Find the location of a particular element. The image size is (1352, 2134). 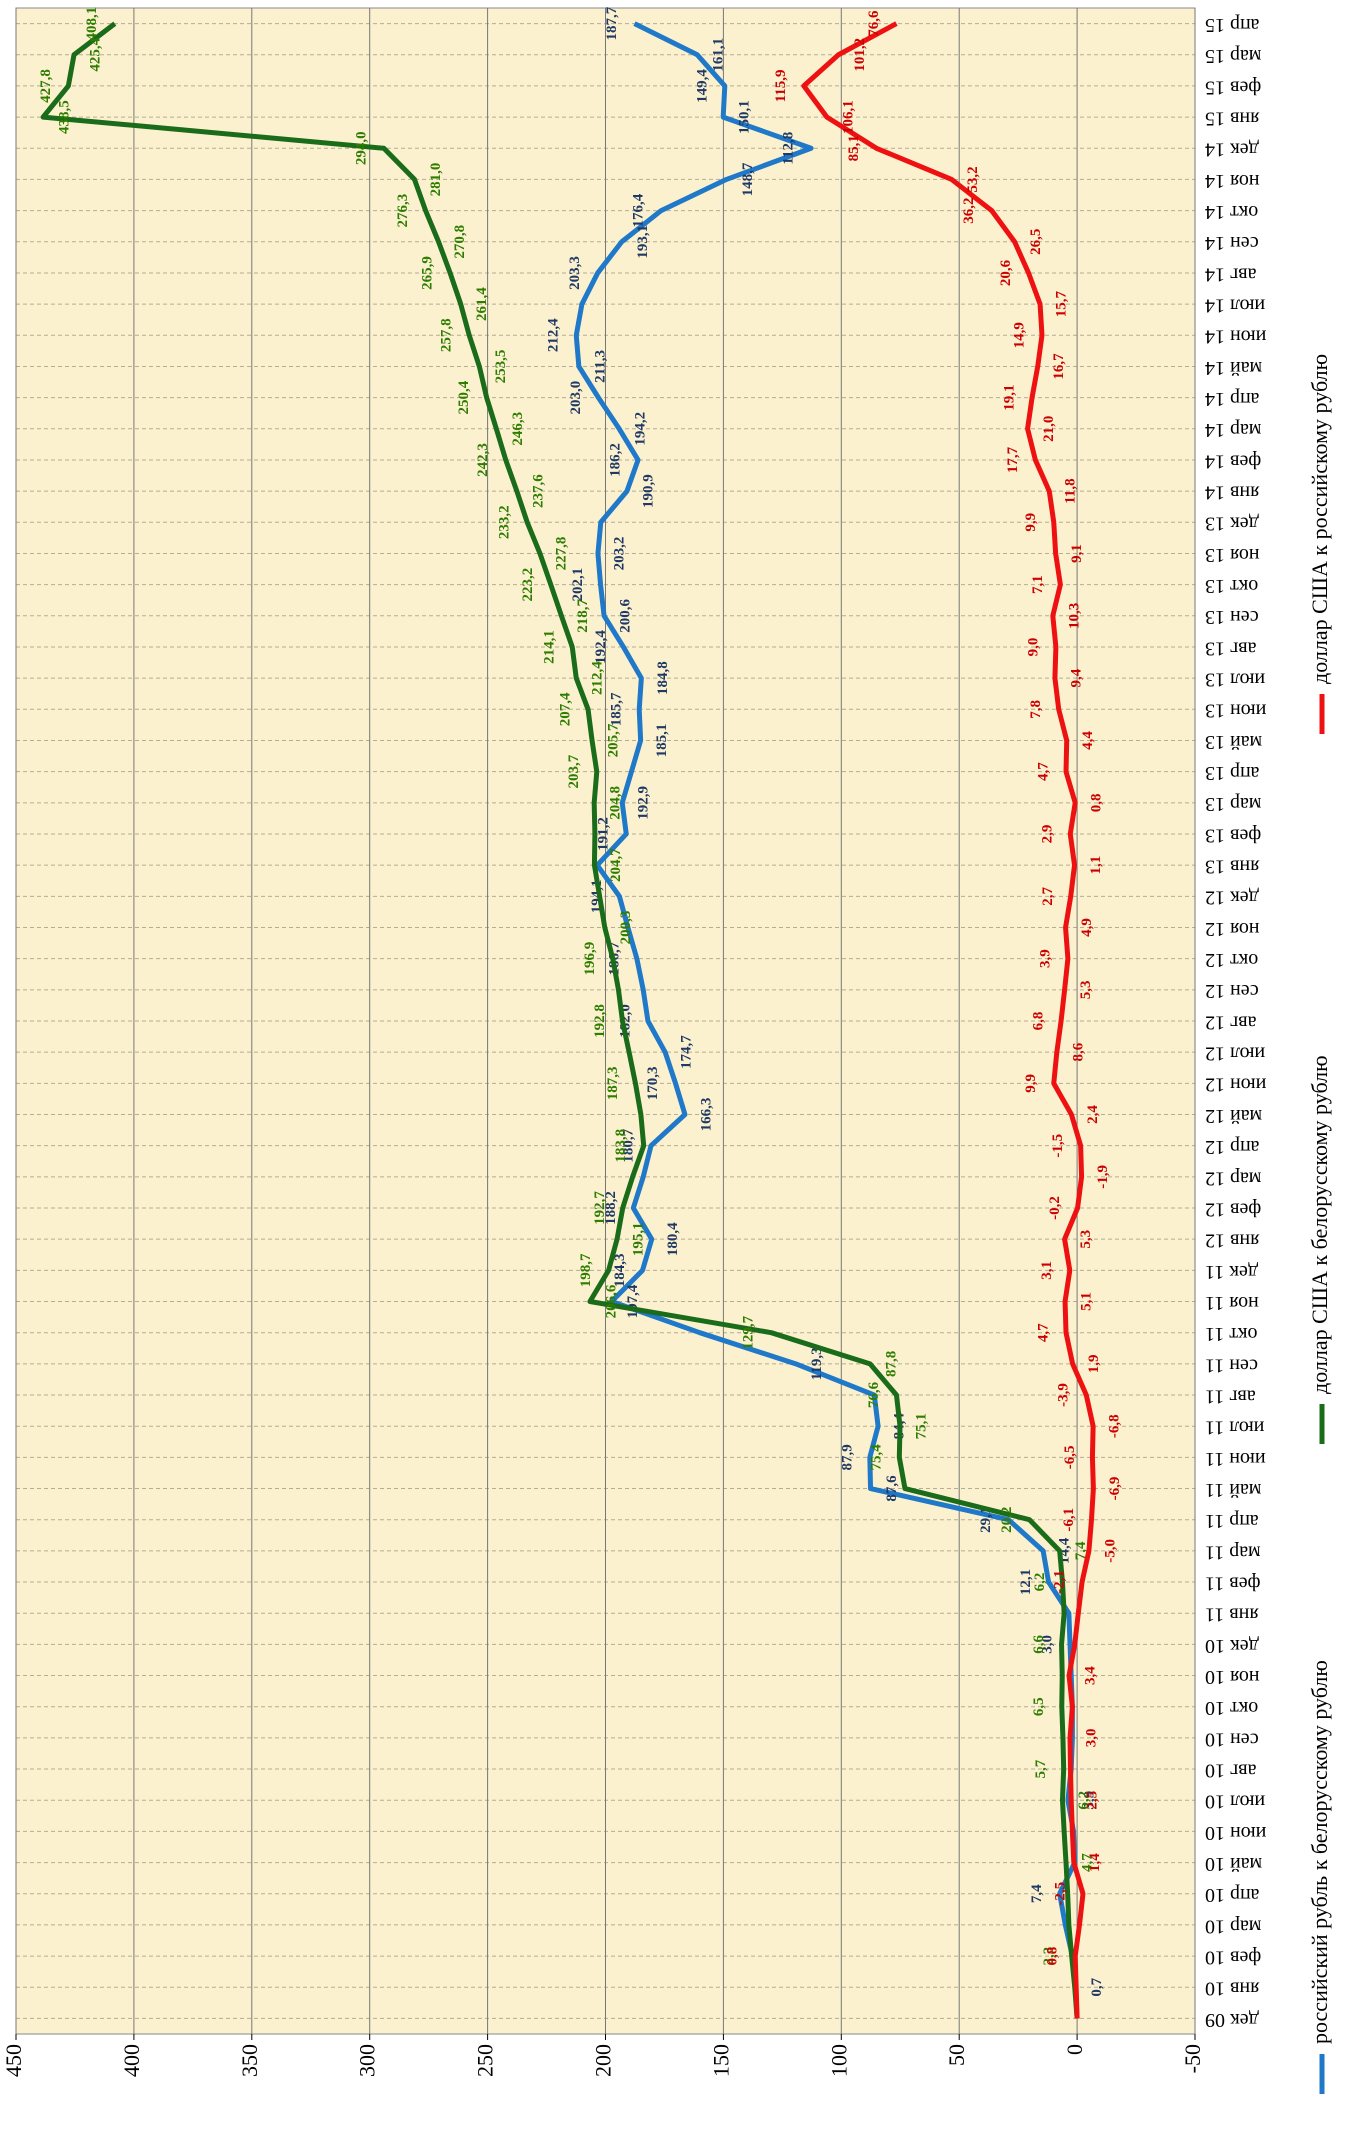

x-tick-label: авг 10 is located at coordinates (1231, 1770).